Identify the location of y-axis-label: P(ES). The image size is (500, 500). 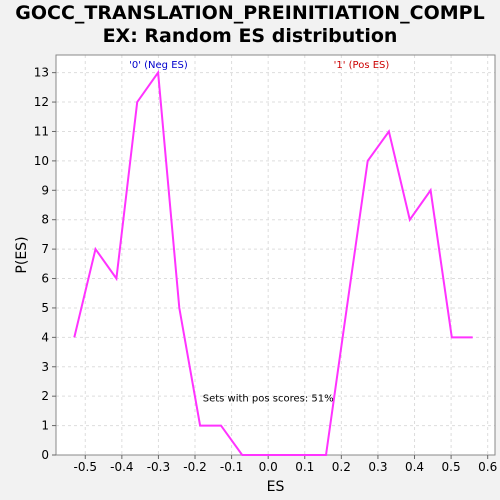
(22, 254).